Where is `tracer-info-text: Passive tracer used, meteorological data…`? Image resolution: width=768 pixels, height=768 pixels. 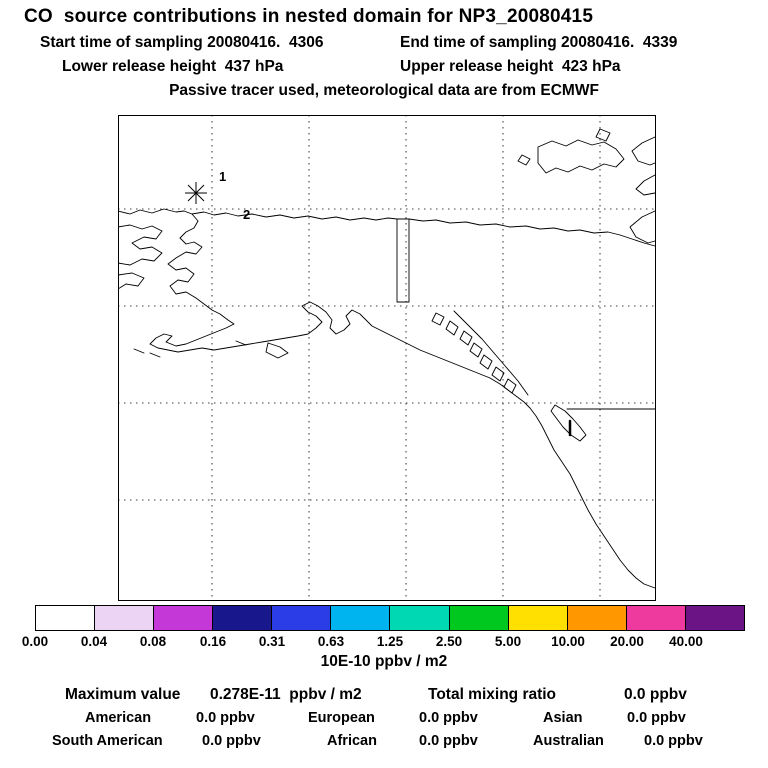 tracer-info-text: Passive tracer used, meteorological data… is located at coordinates (384, 90).